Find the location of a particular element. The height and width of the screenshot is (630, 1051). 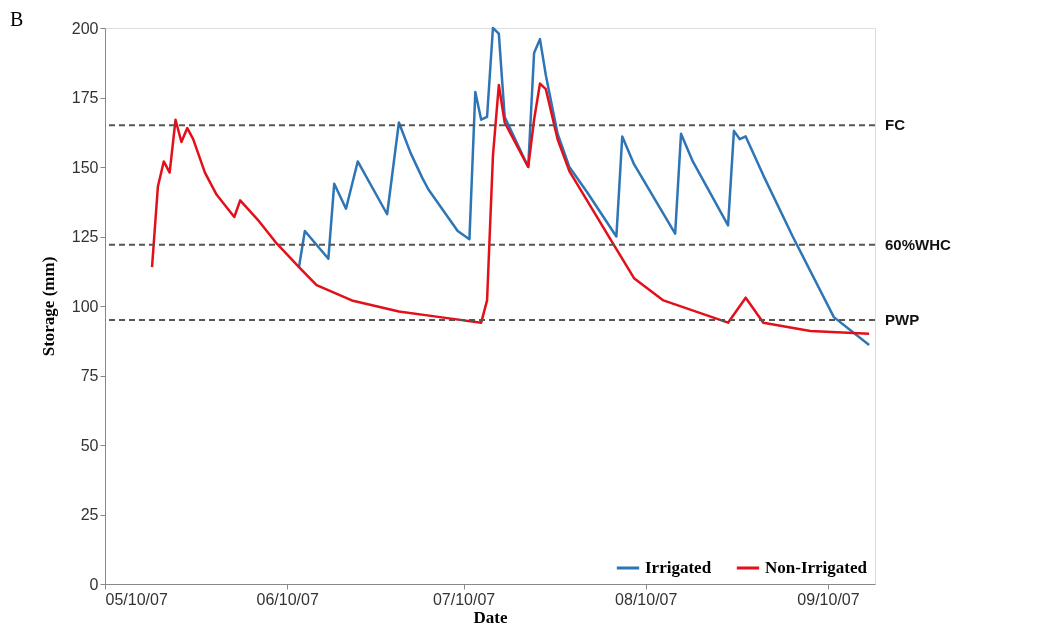

y-tick-label: 150 is located at coordinates (85, 167).